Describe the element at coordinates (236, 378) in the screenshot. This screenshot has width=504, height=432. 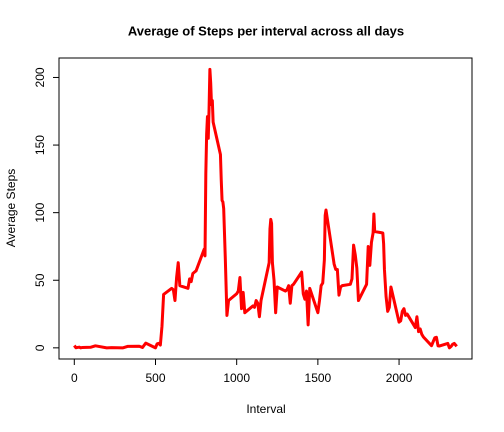
I see `x-tick-label: 1000` at that location.